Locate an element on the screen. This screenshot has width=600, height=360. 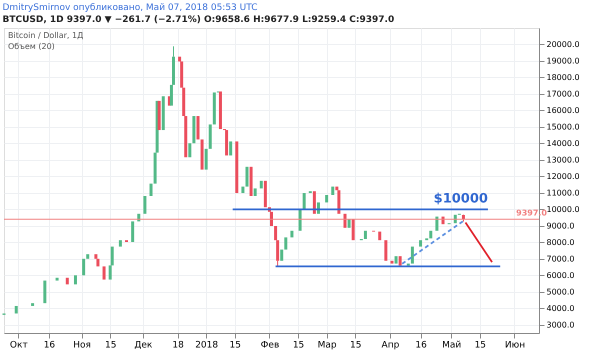
annotation: Объем (20) is located at coordinates (31, 46).